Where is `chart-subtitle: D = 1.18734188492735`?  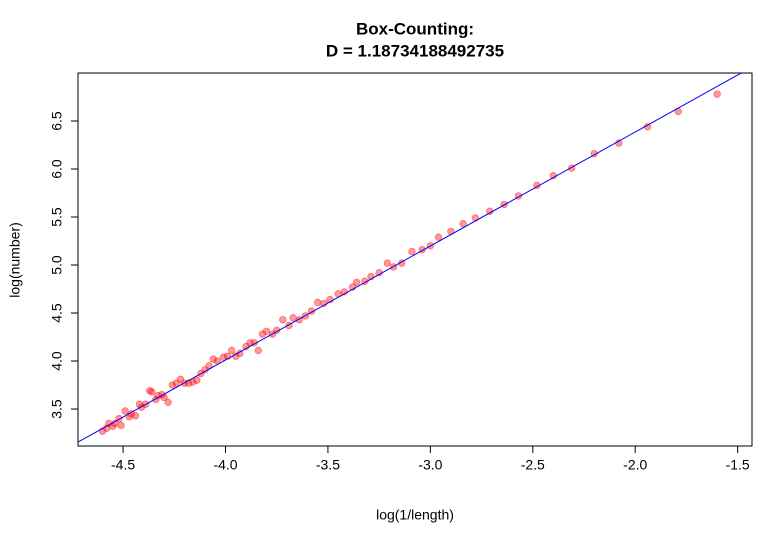
chart-subtitle: D = 1.18734188492735 is located at coordinates (415, 50).